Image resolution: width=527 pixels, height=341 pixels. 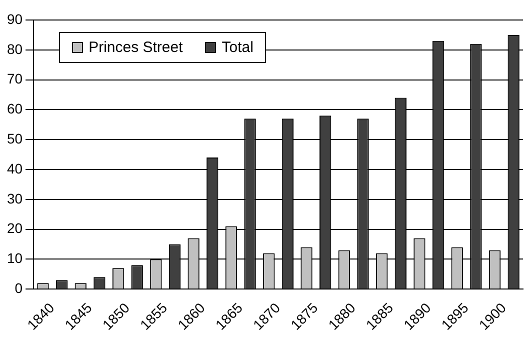 What do you see at coordinates (14, 48) in the screenshot?
I see `y-tick-label: 80` at bounding box center [14, 48].